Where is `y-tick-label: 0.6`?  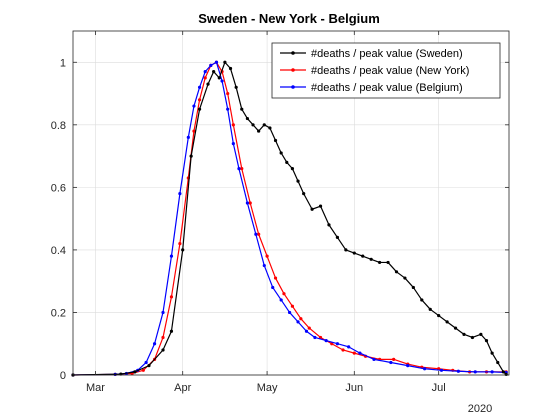
y-tick-label: 0.6 is located at coordinates (58, 188).